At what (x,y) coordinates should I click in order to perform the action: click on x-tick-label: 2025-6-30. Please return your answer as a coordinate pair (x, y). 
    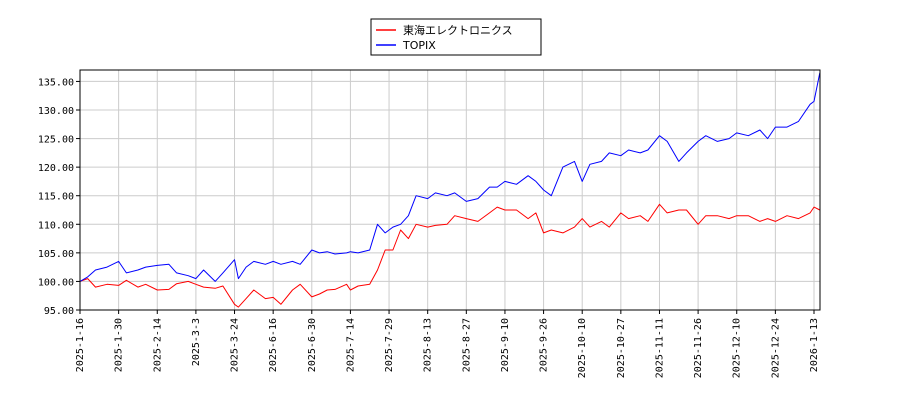
    Looking at the image, I should click on (312, 345).